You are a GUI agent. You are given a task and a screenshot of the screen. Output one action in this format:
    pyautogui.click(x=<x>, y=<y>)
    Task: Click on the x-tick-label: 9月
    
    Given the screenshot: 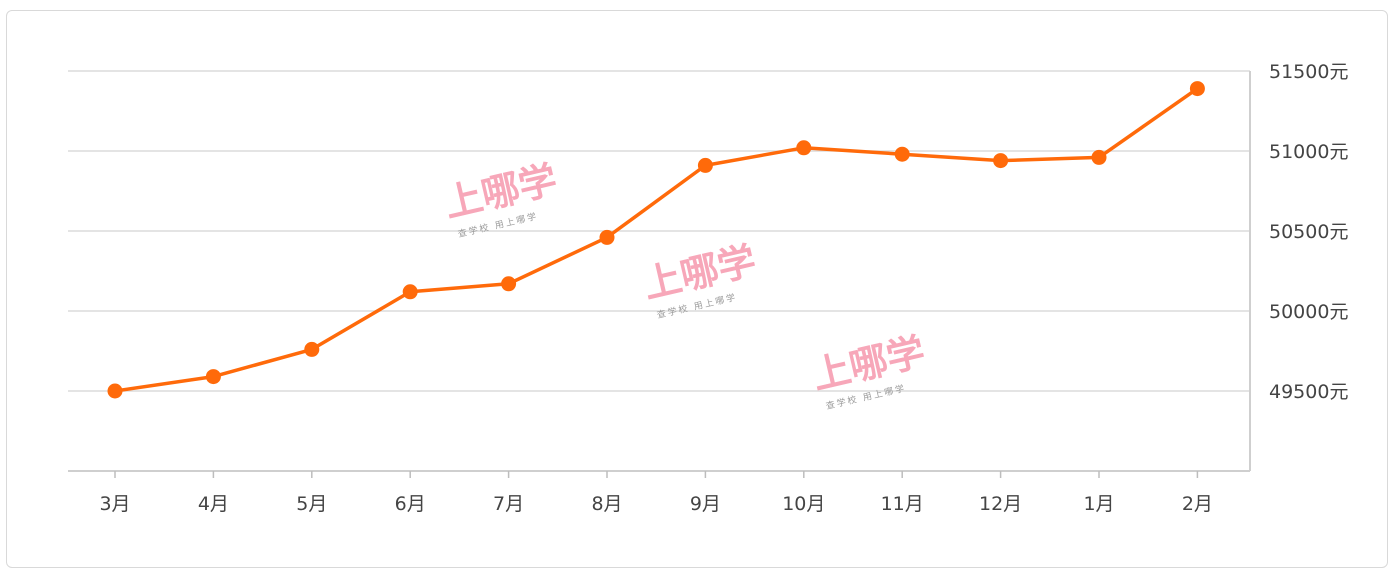 What is the action you would take?
    pyautogui.click(x=705, y=504)
    